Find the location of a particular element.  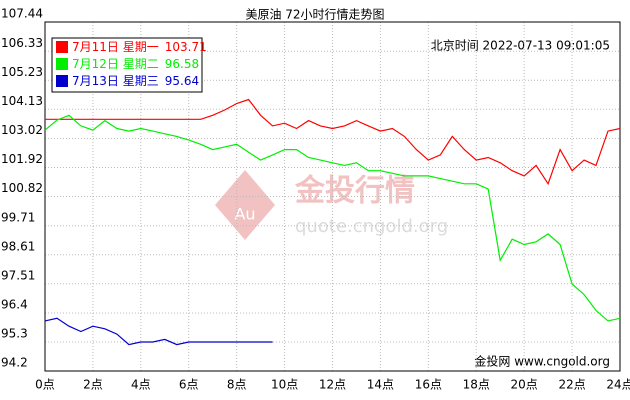

chart-title: 美原油 72小时行情走势图 is located at coordinates (314, 15).